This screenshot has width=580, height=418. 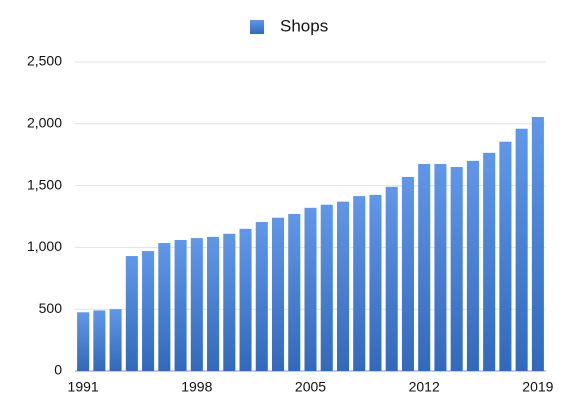 What do you see at coordinates (304, 25) in the screenshot?
I see `legend-label: Shops` at bounding box center [304, 25].